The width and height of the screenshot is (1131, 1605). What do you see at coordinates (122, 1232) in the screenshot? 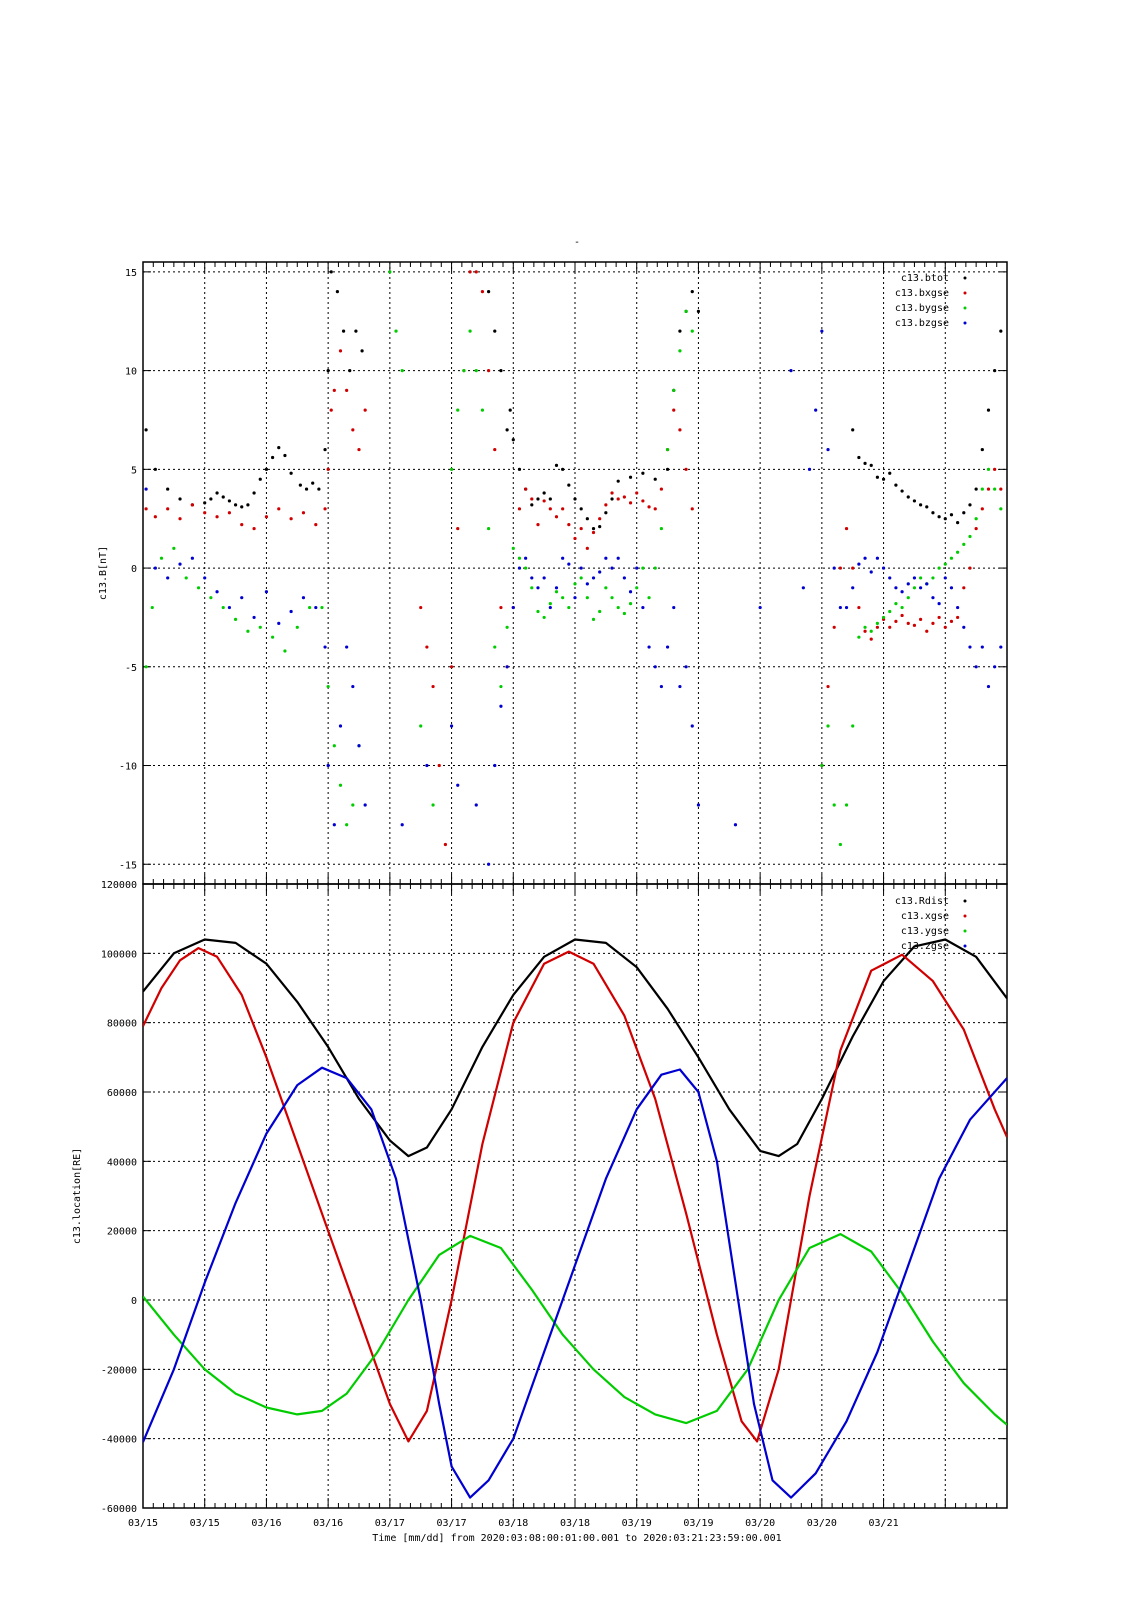
I see `y-tick-label: 20000` at bounding box center [122, 1232].